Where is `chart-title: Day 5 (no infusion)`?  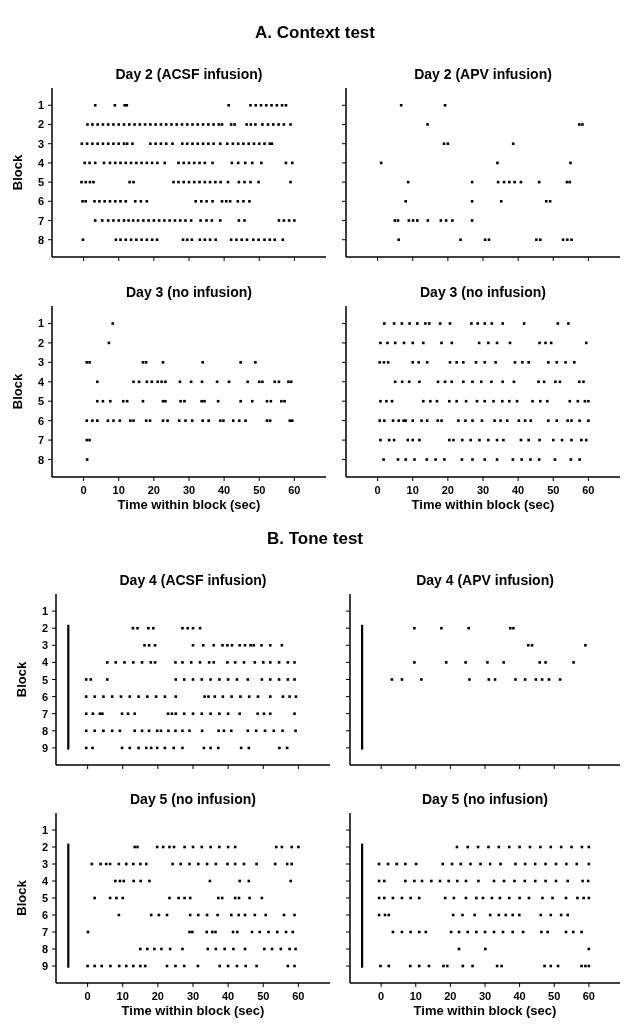 chart-title: Day 5 (no infusion) is located at coordinates (485, 799).